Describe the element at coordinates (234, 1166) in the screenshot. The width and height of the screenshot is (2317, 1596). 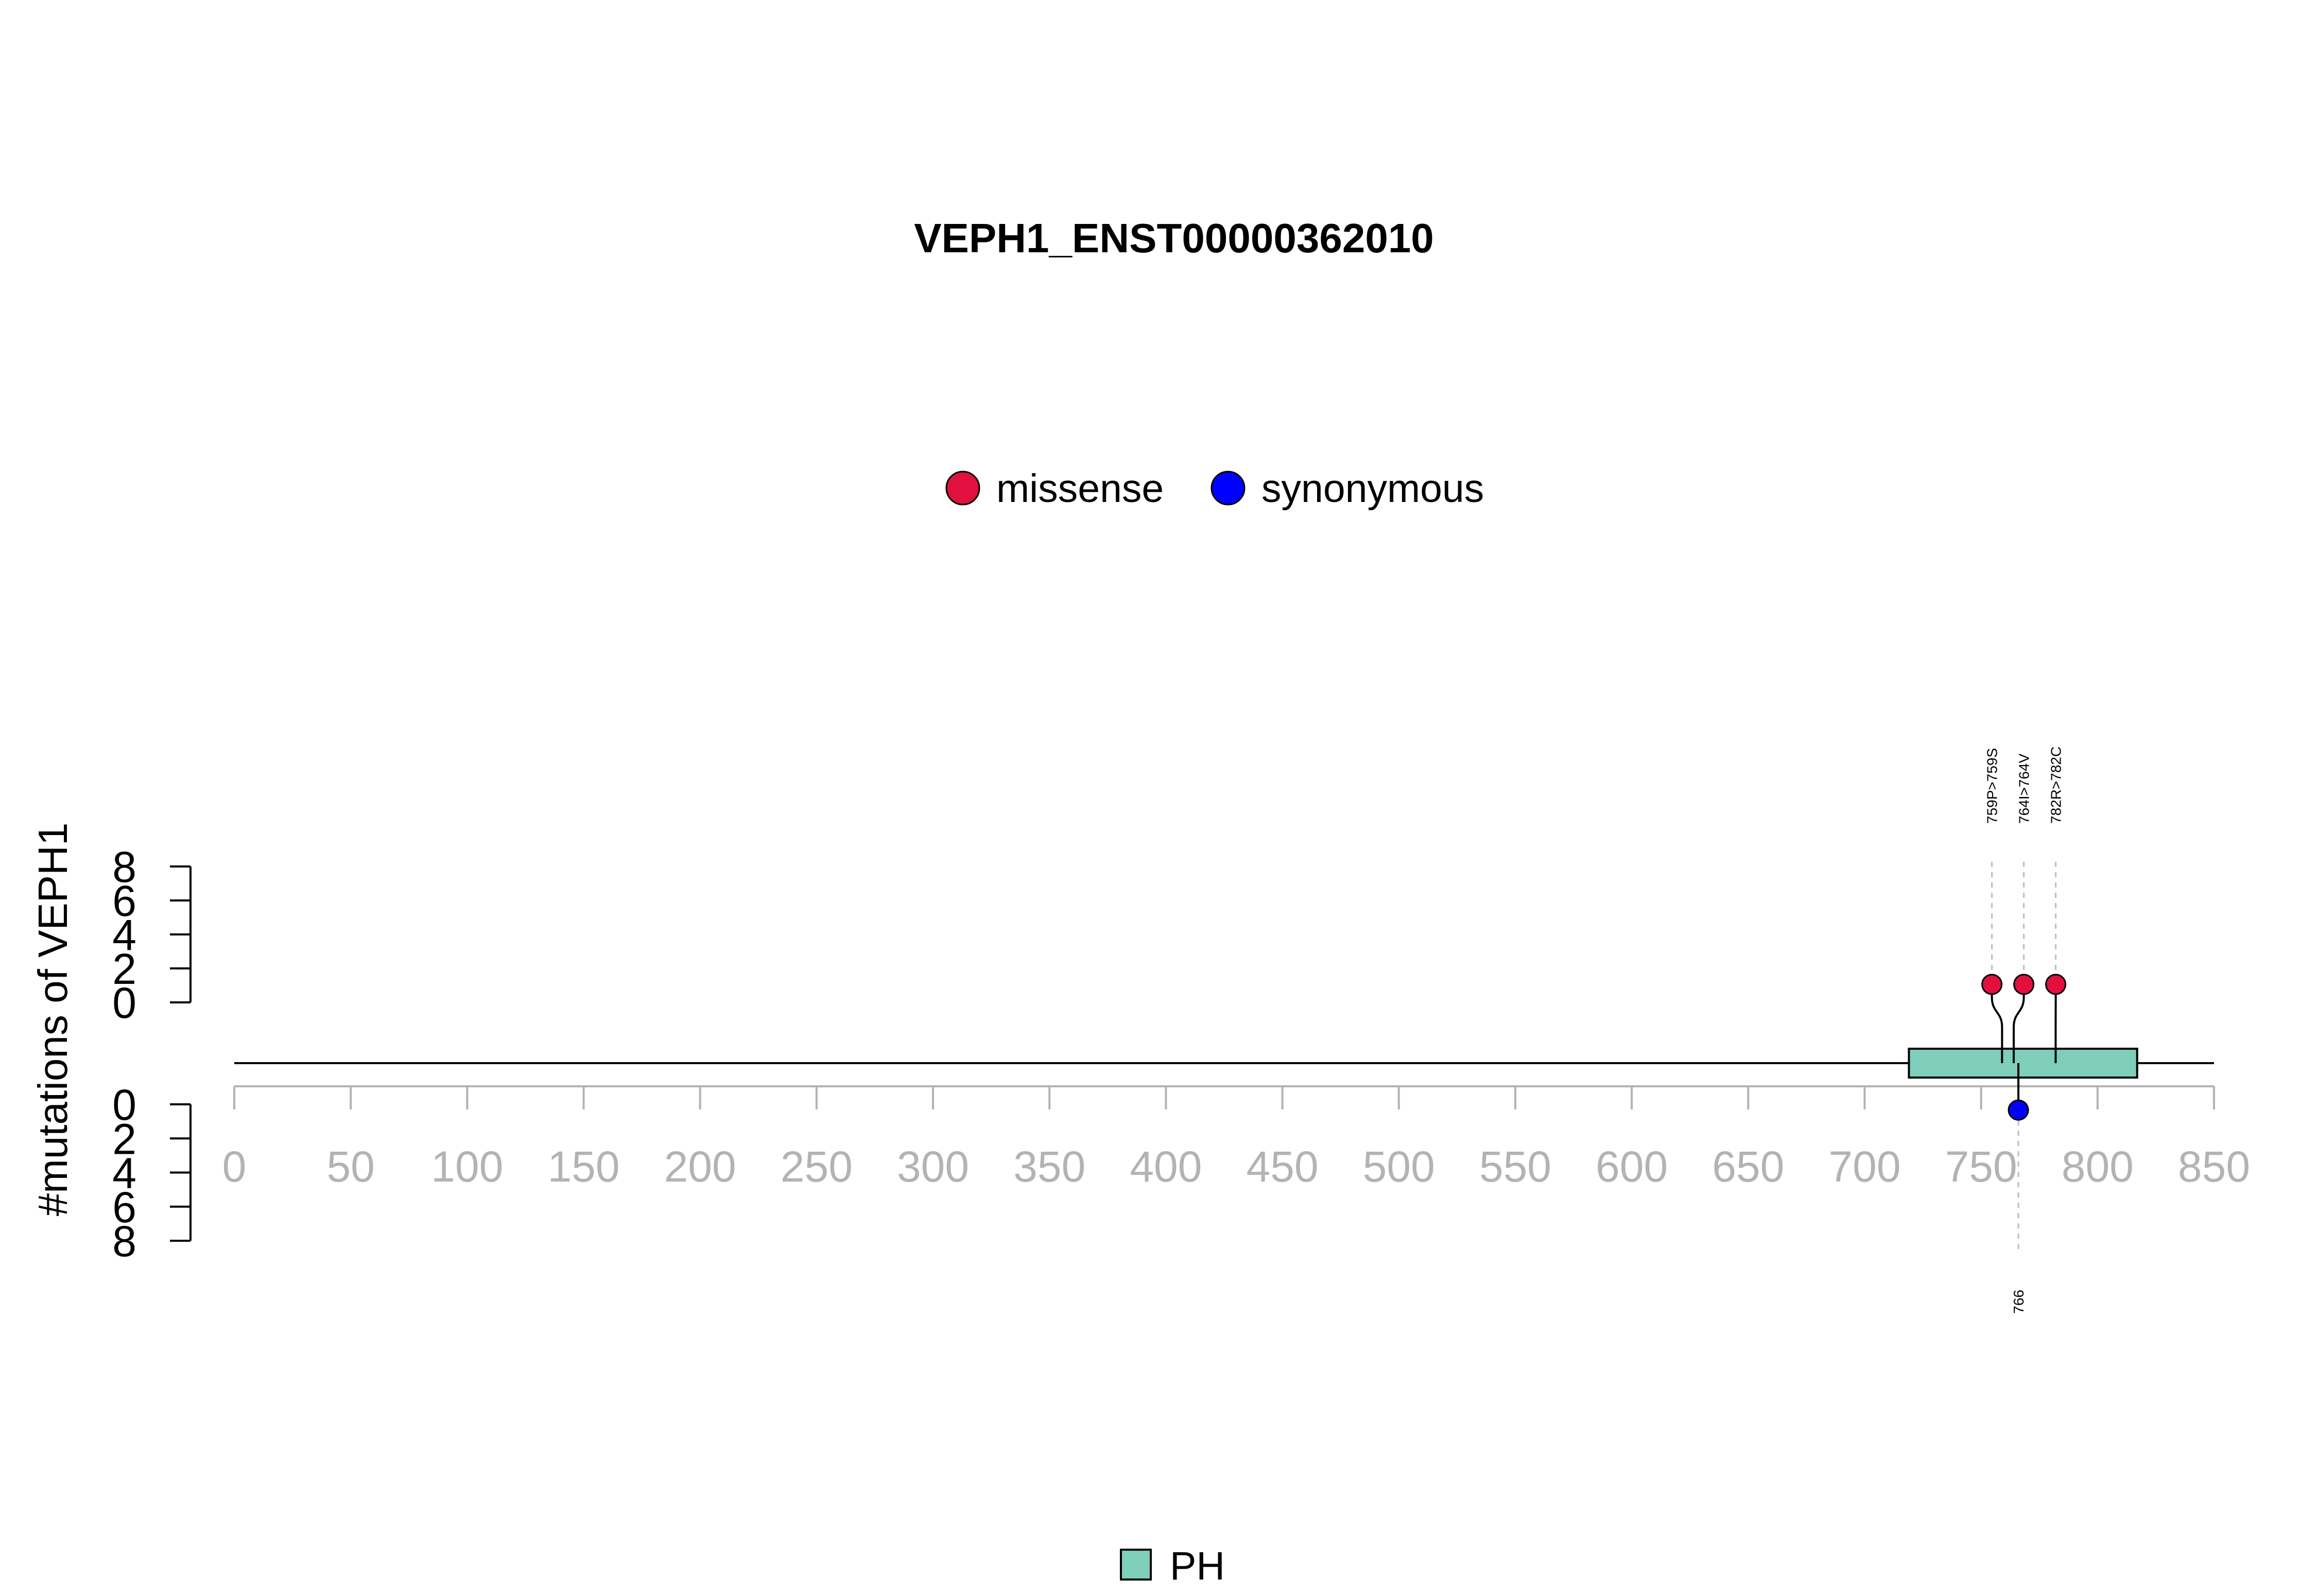
I see `x-tick-label-0: 0` at that location.